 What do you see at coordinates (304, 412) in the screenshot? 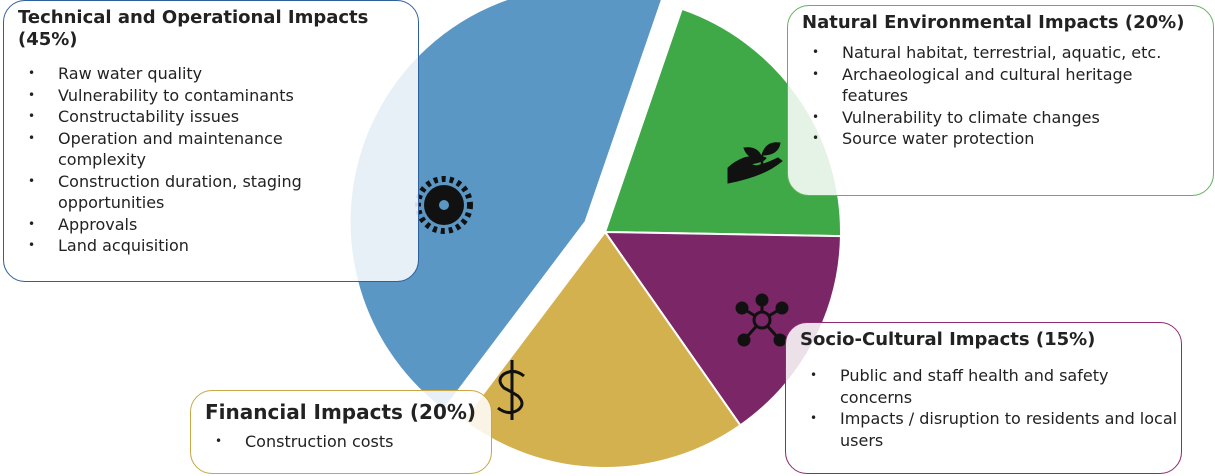
I see `category-name: Financial Impacts` at bounding box center [304, 412].